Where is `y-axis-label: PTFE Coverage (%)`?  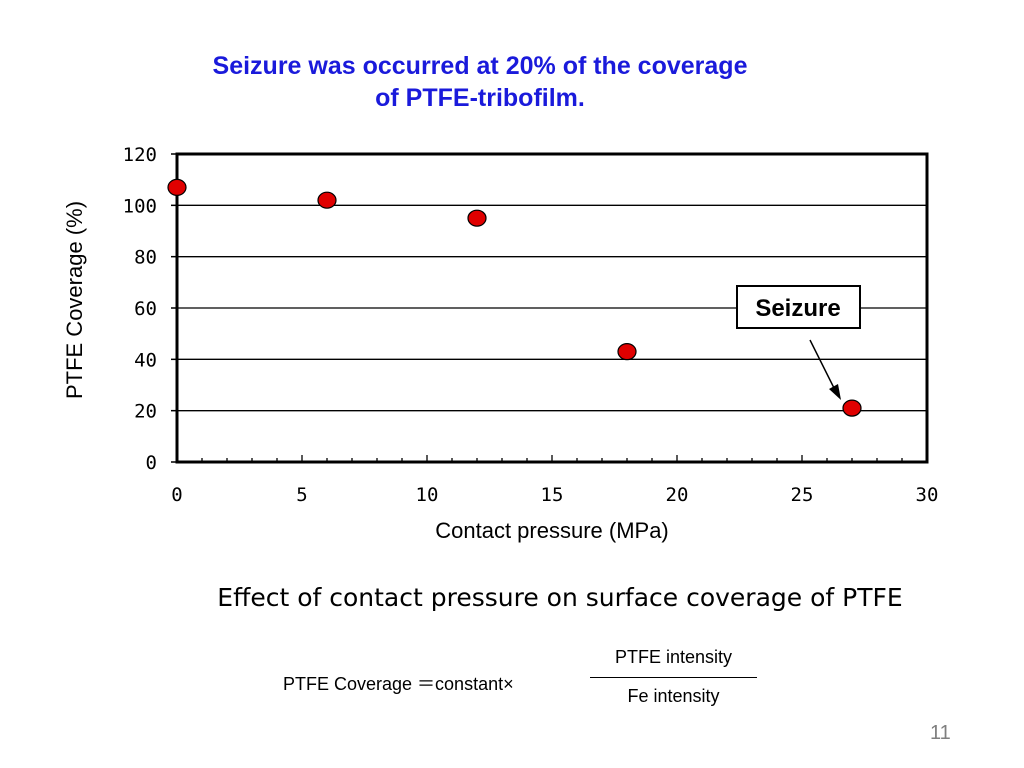 y-axis-label: PTFE Coverage (%) is located at coordinates (74, 300).